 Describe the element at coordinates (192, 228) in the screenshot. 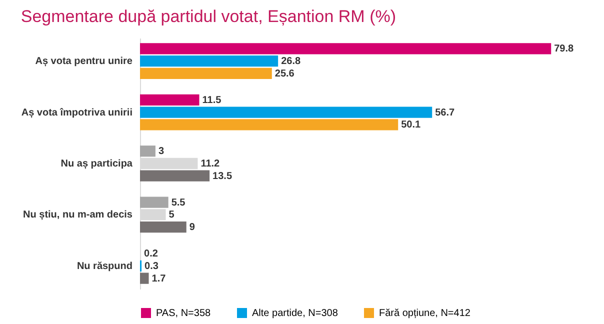

I see `data-label: 9` at that location.